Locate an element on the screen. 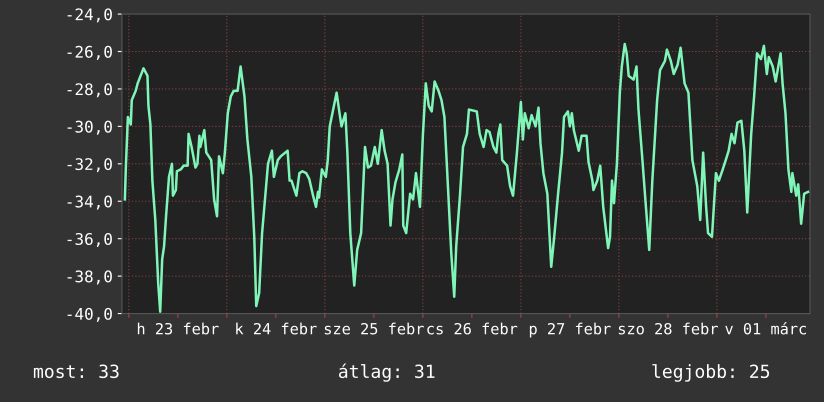 Image resolution: width=824 pixels, height=402 pixels. x-tick-label: cs 26 febr is located at coordinates (472, 328).